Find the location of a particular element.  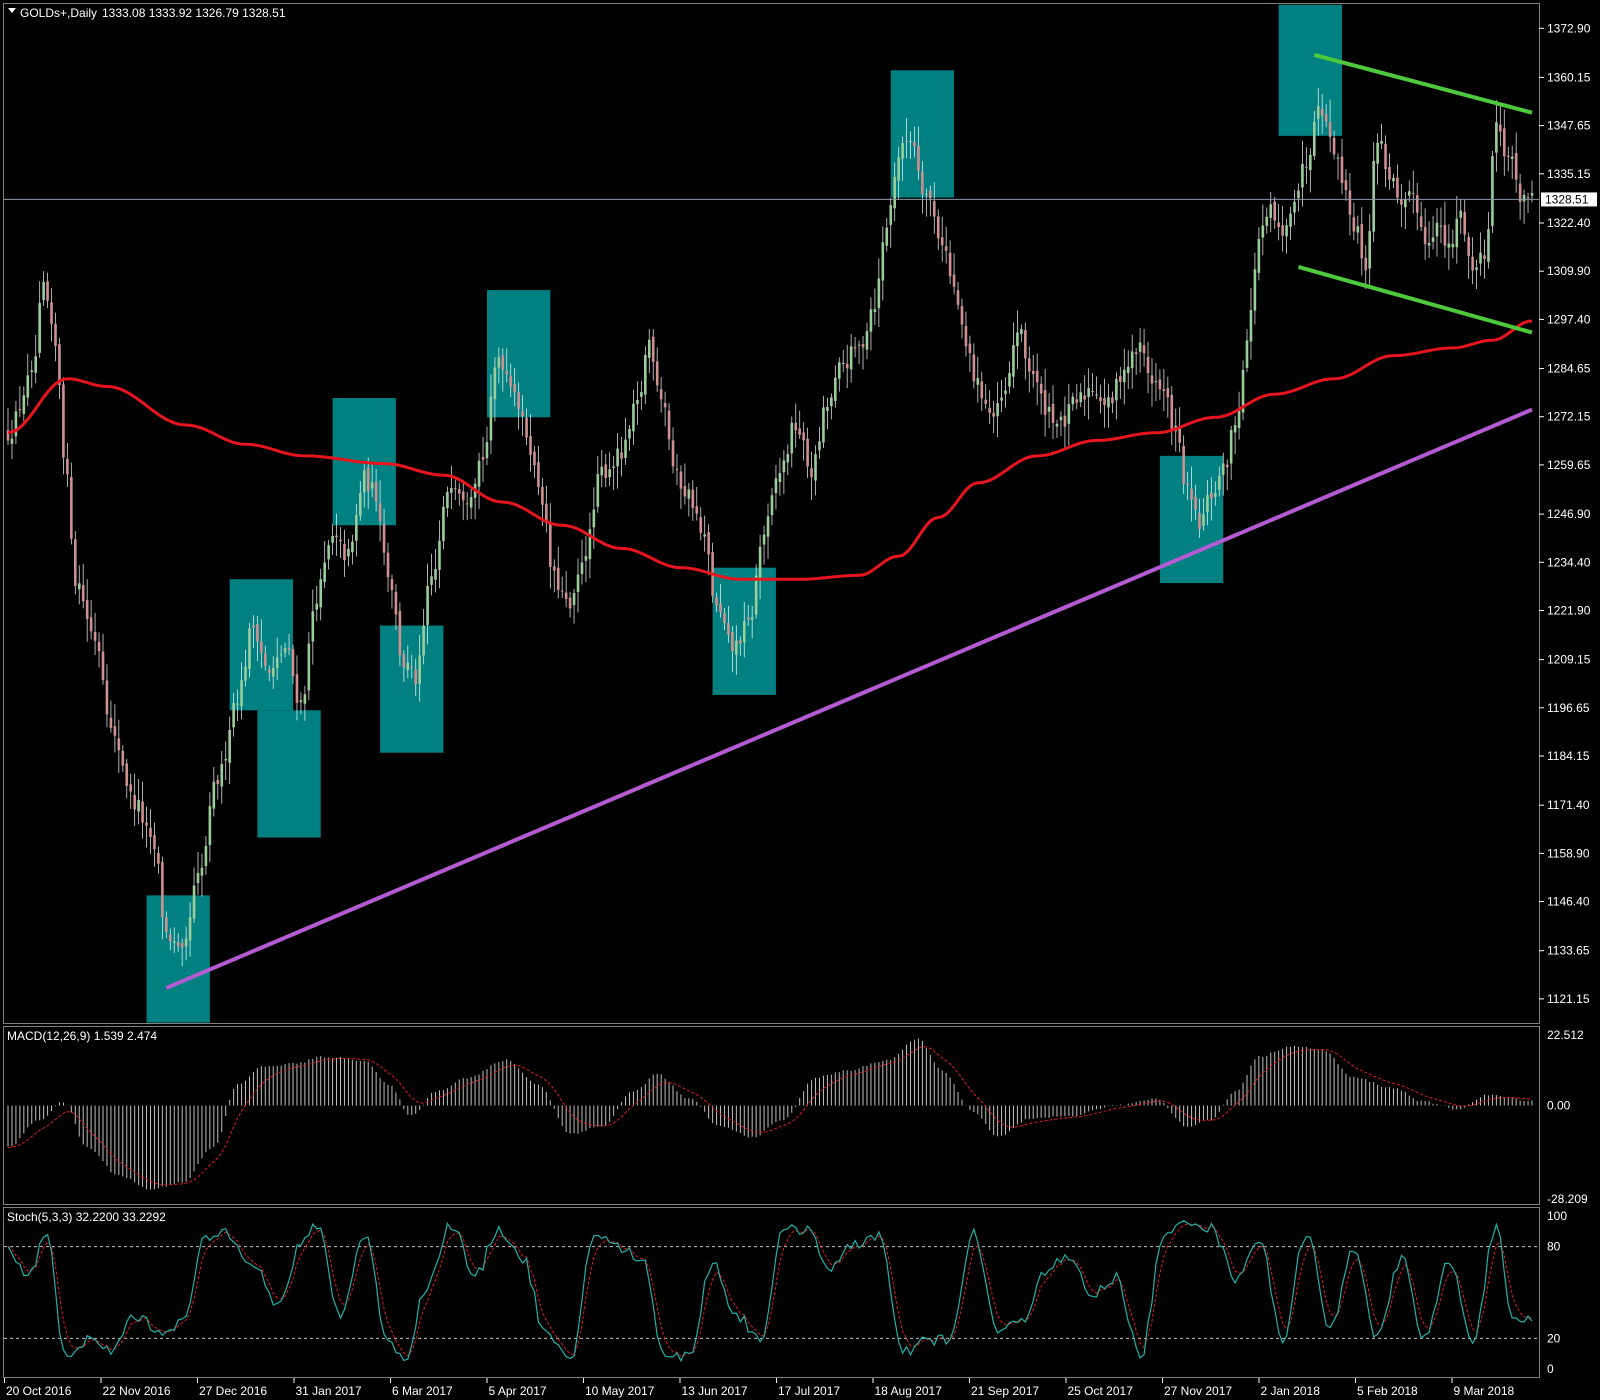

x-tick-label: 27 Nov 2017 is located at coordinates (1198, 1391).